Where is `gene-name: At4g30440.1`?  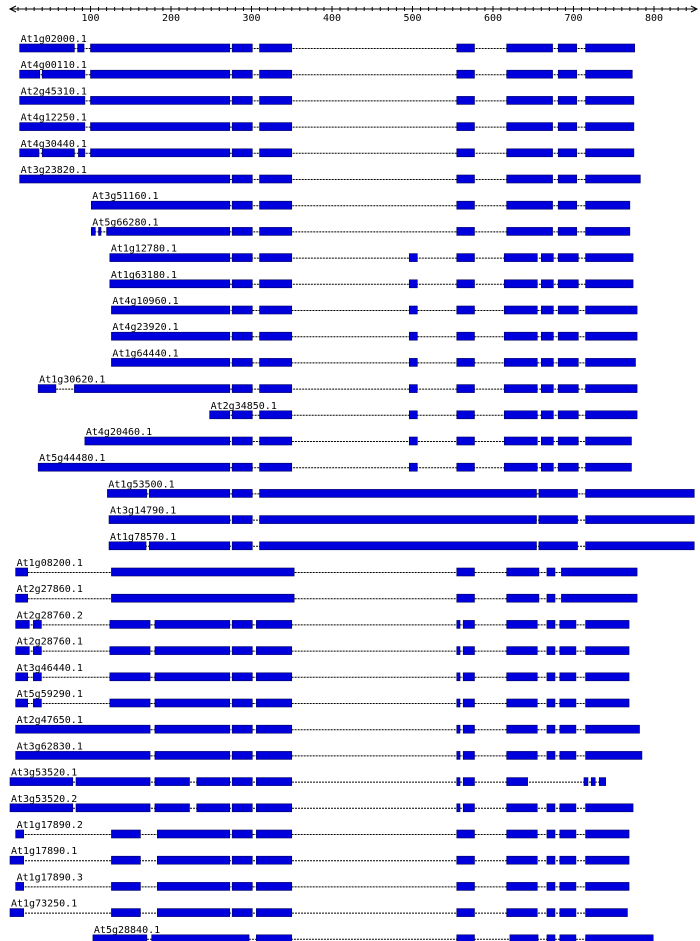 gene-name: At4g30440.1 is located at coordinates (54, 144).